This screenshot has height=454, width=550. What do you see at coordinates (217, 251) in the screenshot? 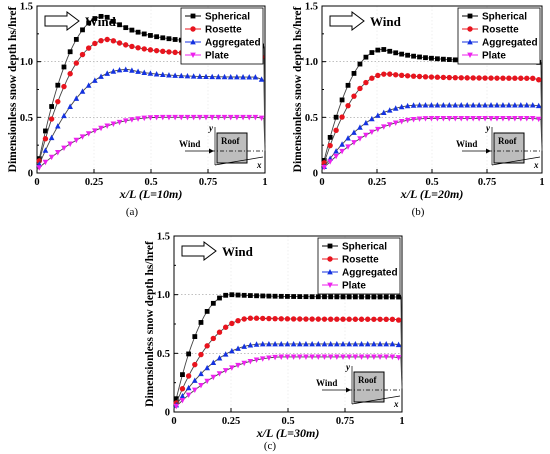
I see `wind-arrow: Wind` at bounding box center [217, 251].